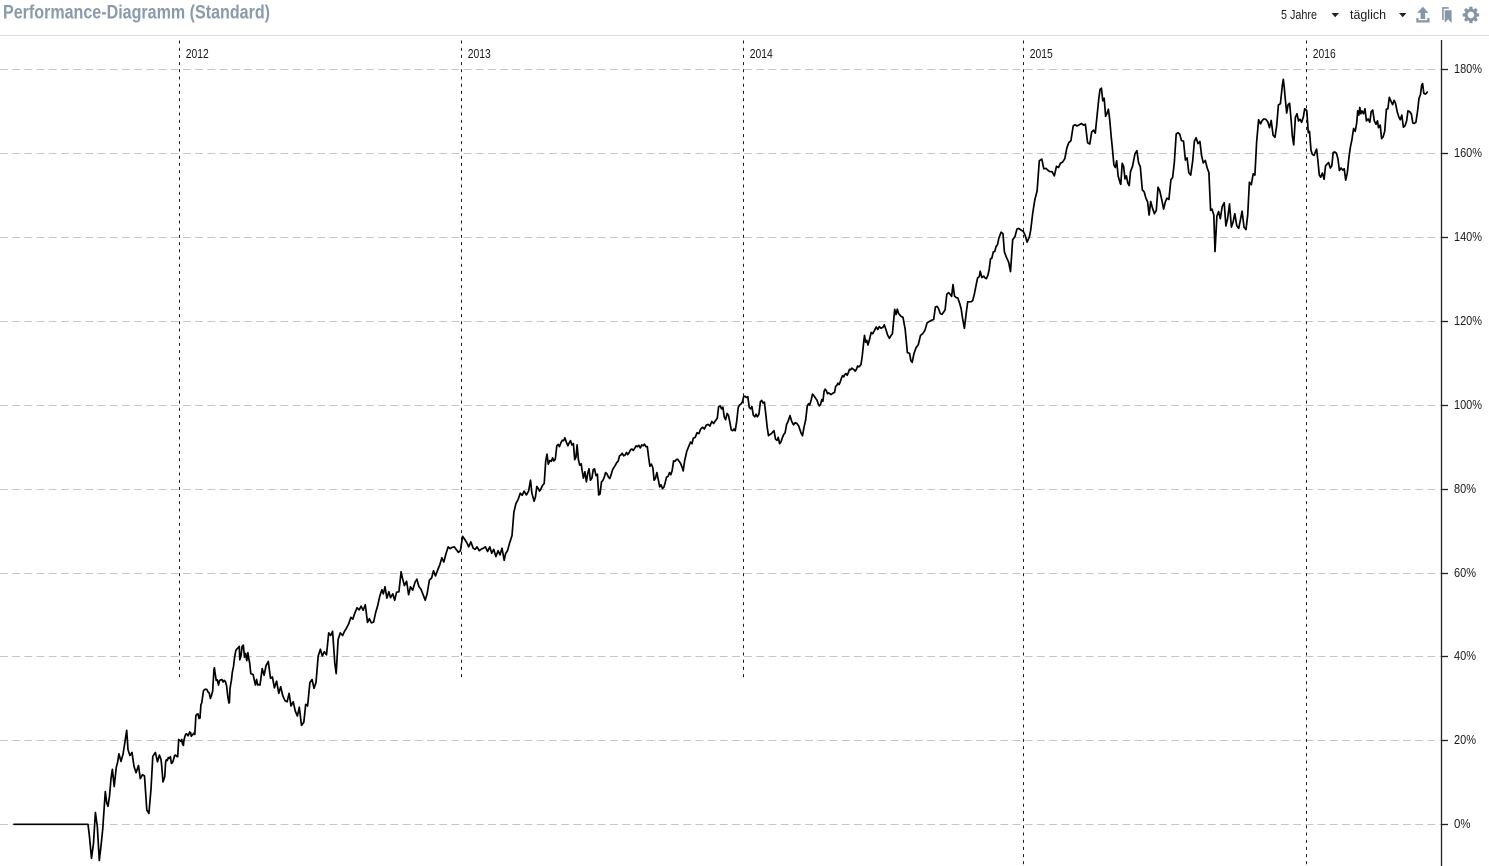  I want to click on svg-text: 140%, so click(1468, 237).